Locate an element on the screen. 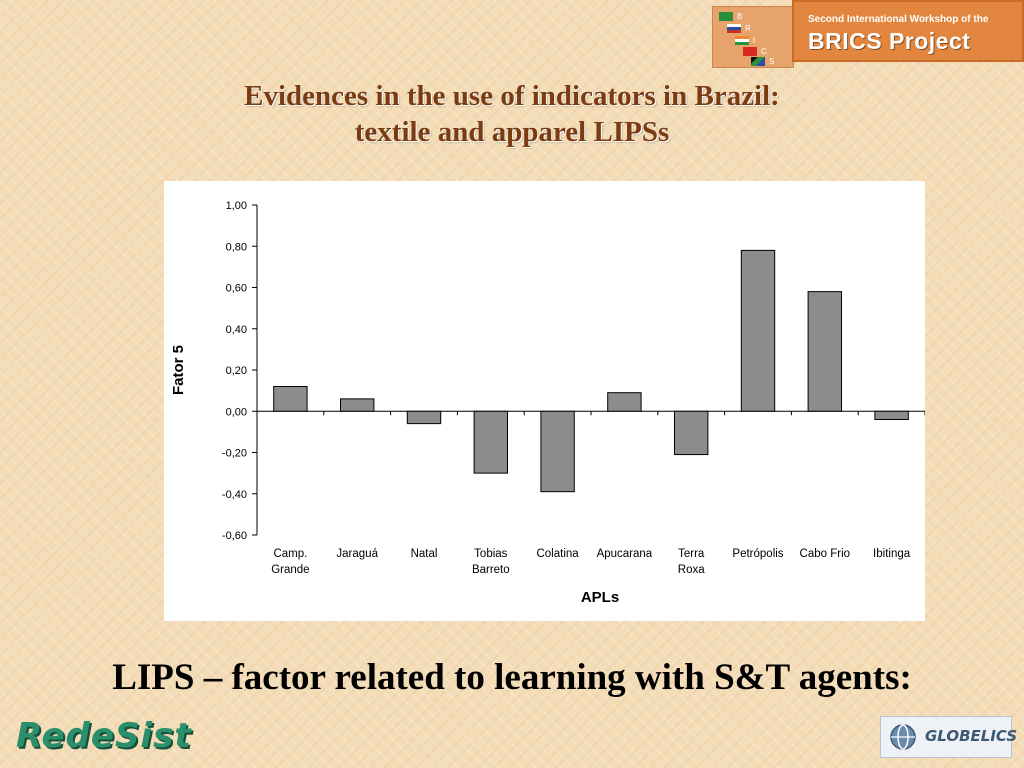 The height and width of the screenshot is (768, 1024). flags-panel: B R I C S is located at coordinates (753, 37).